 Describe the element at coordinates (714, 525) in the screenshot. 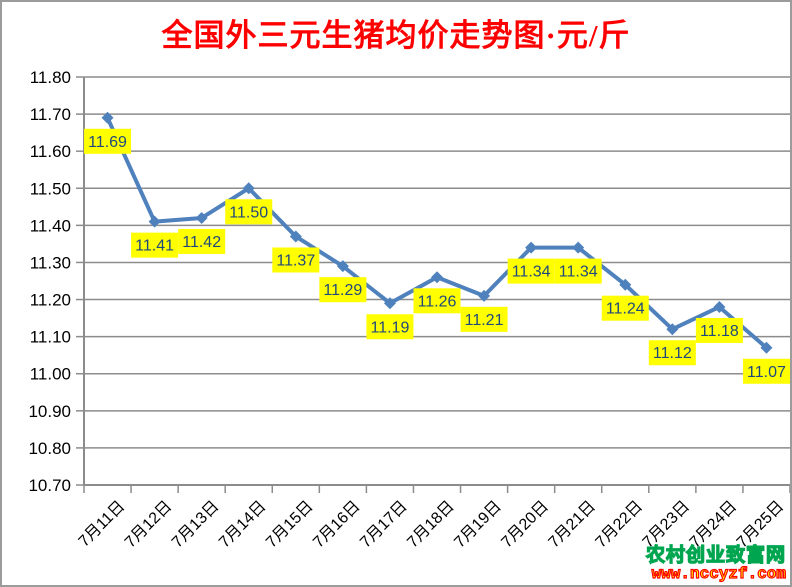

I see `x-tick-label: 7月24日` at that location.